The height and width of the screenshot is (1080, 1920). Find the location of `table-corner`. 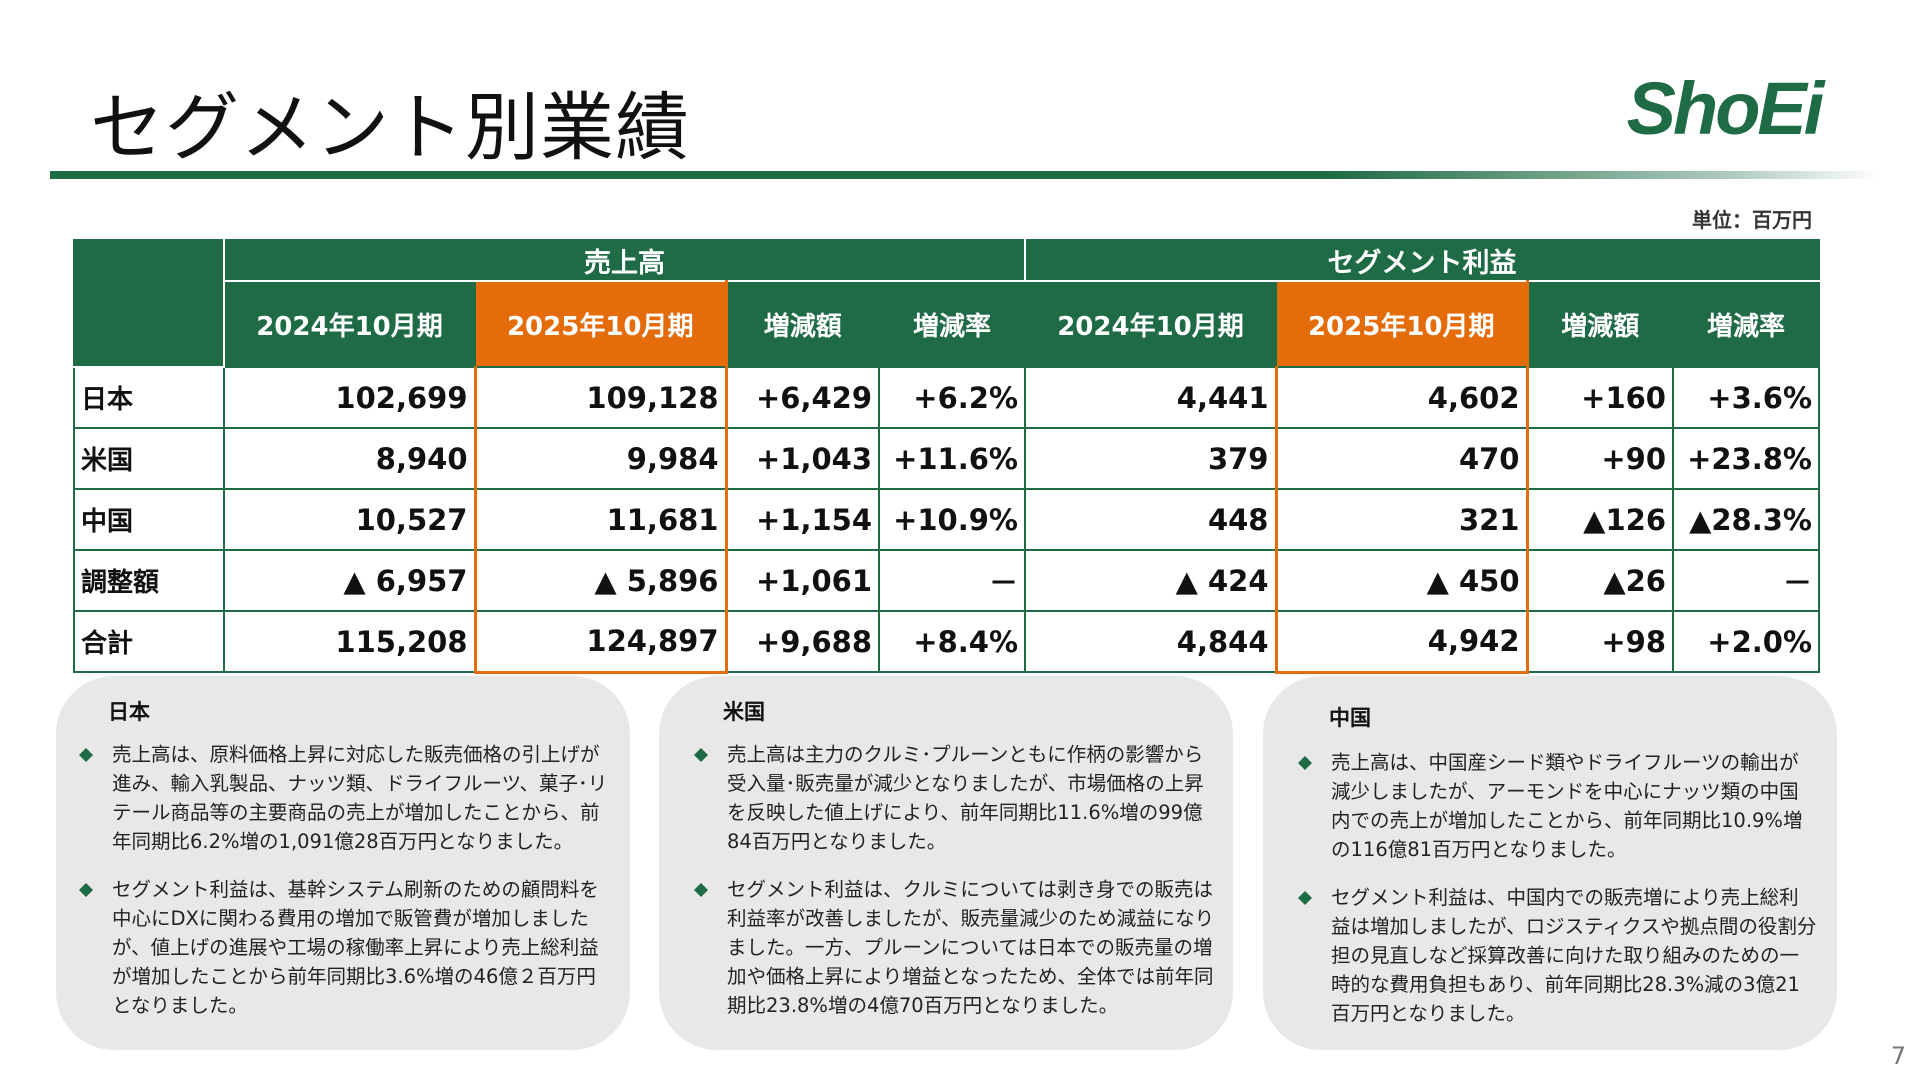

table-corner is located at coordinates (149, 303).